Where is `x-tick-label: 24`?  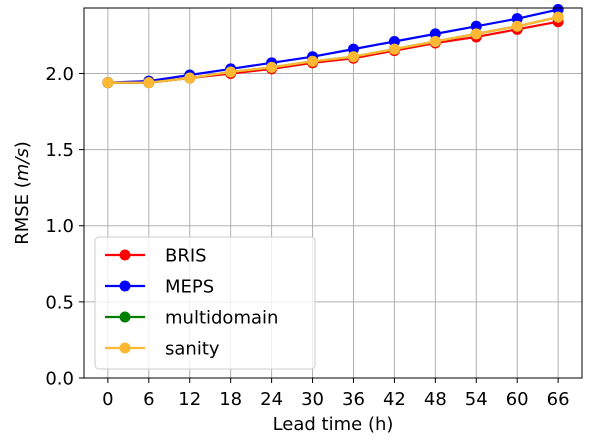
x-tick-label: 24 is located at coordinates (271, 399).